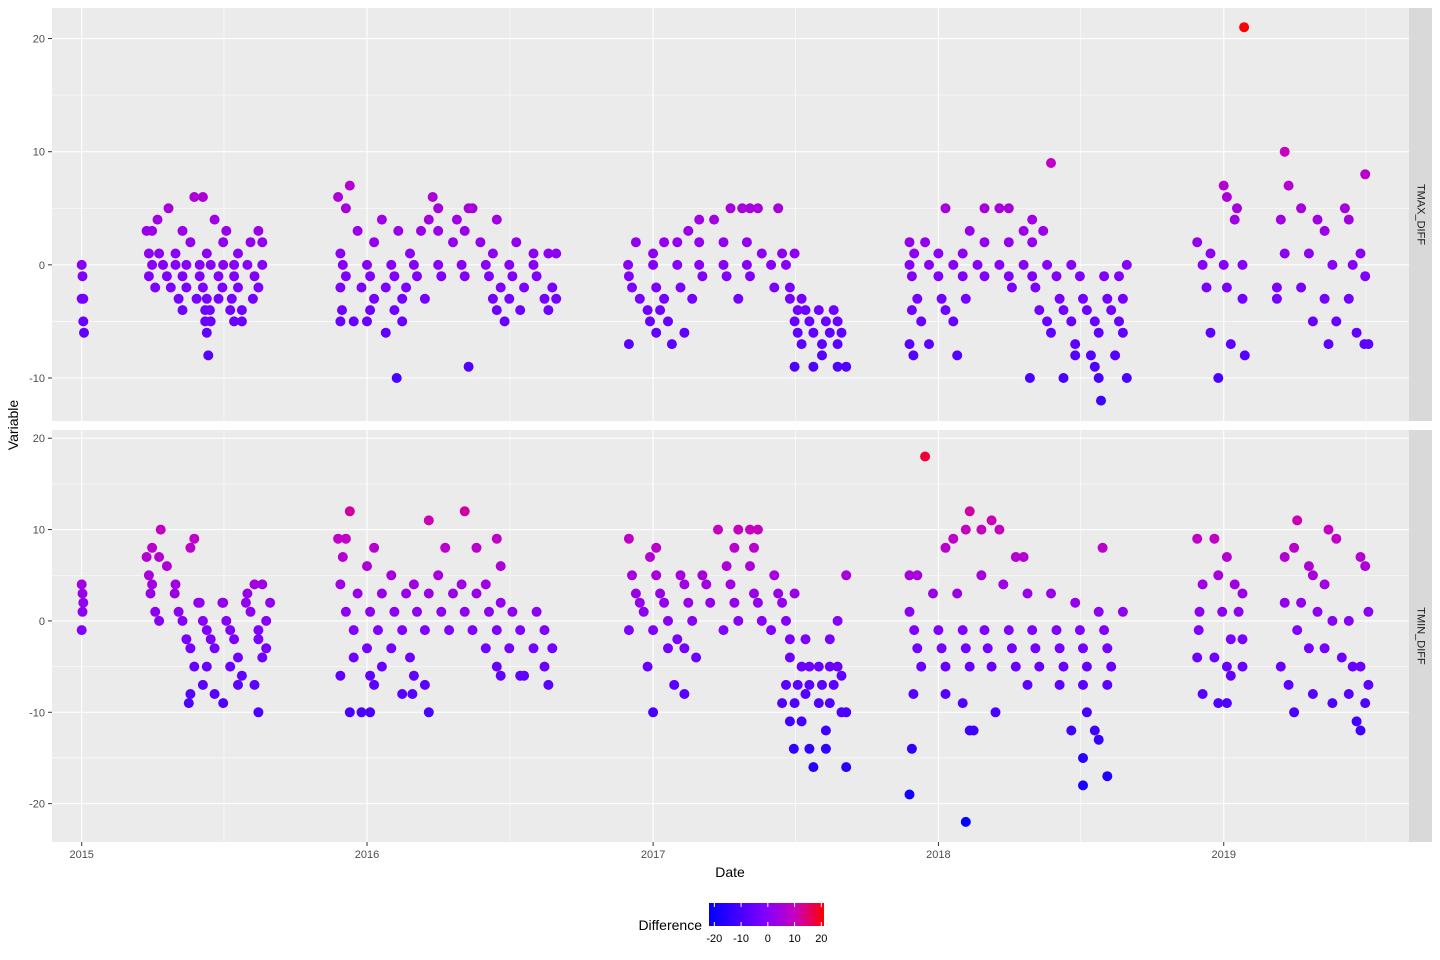 The width and height of the screenshot is (1440, 960). What do you see at coordinates (42, 622) in the screenshot?
I see `y-tick-label: 0` at bounding box center [42, 622].